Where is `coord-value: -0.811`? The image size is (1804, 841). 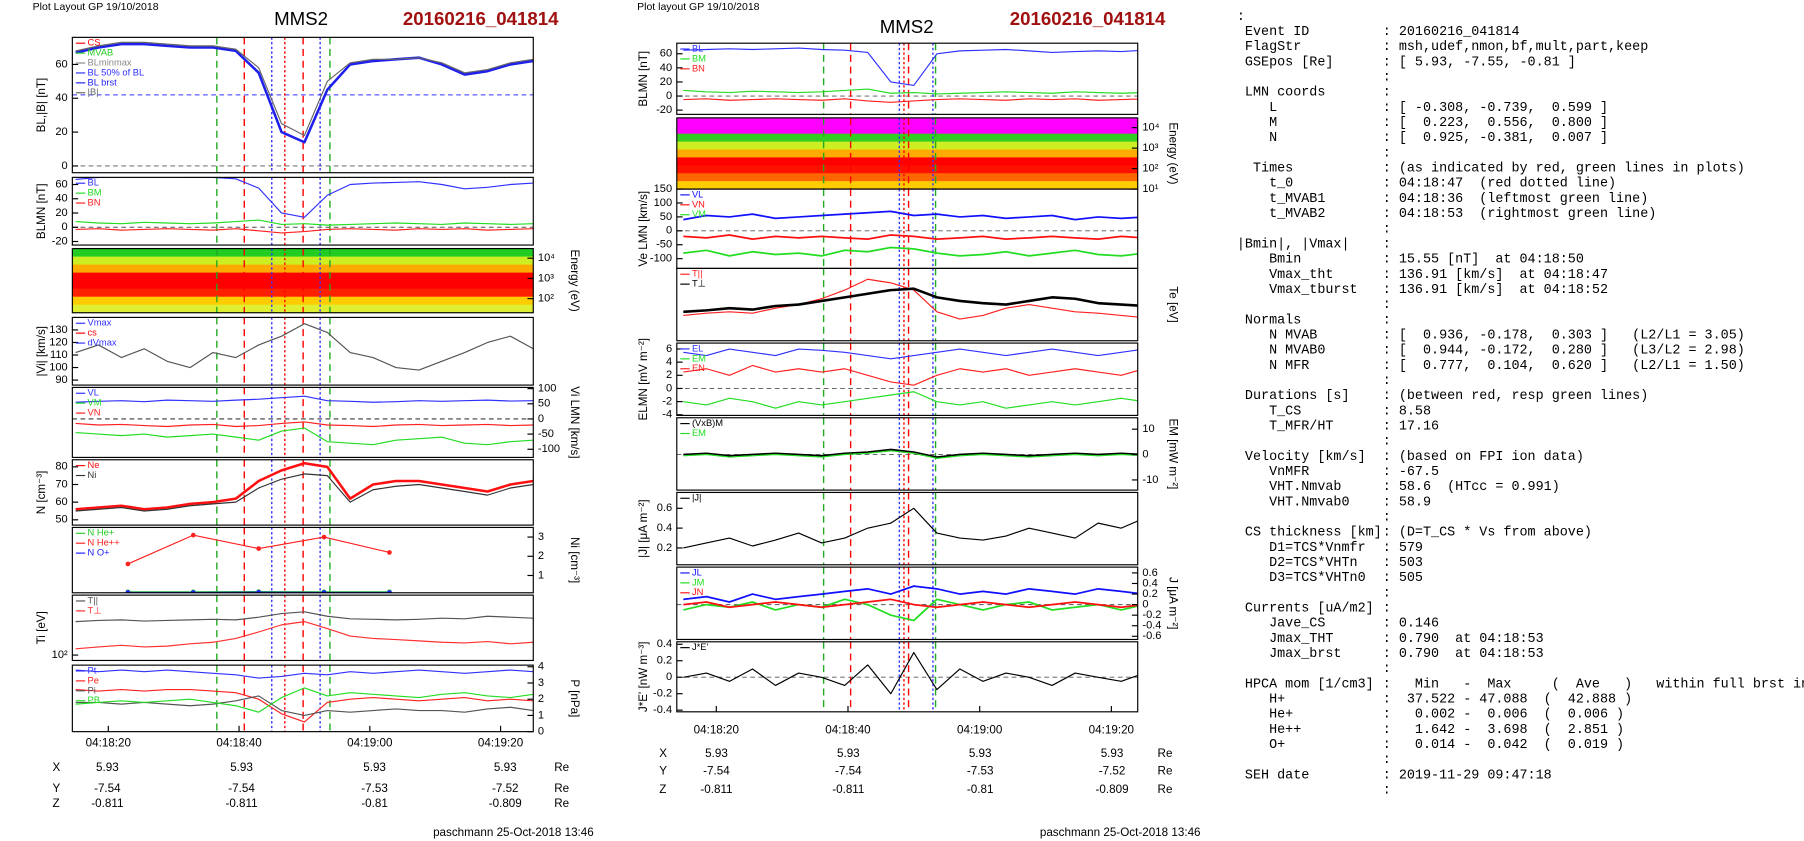
coord-value: -0.811 is located at coordinates (107, 803).